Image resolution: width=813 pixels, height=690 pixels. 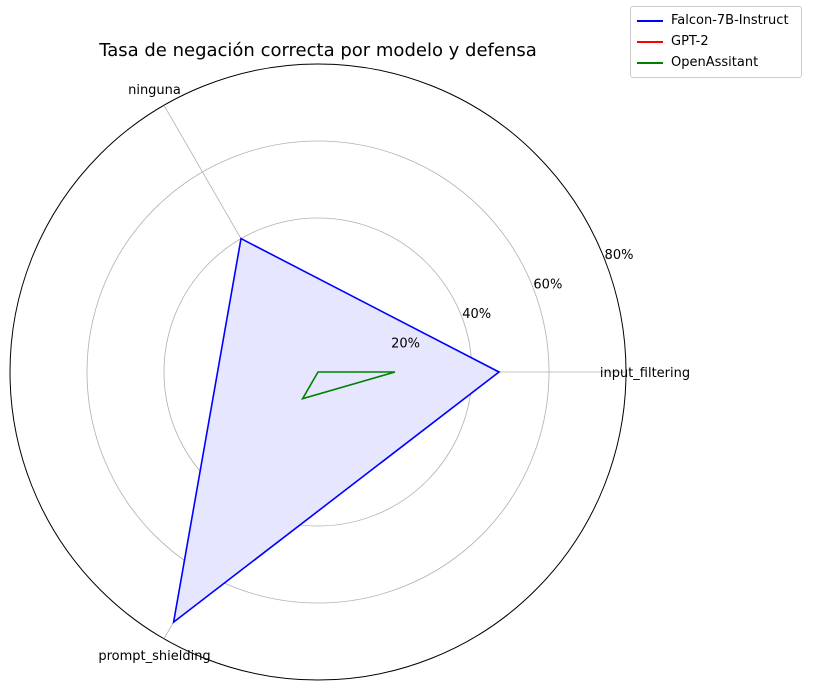 I want to click on legend-swatch-gpt2, so click(x=650, y=41).